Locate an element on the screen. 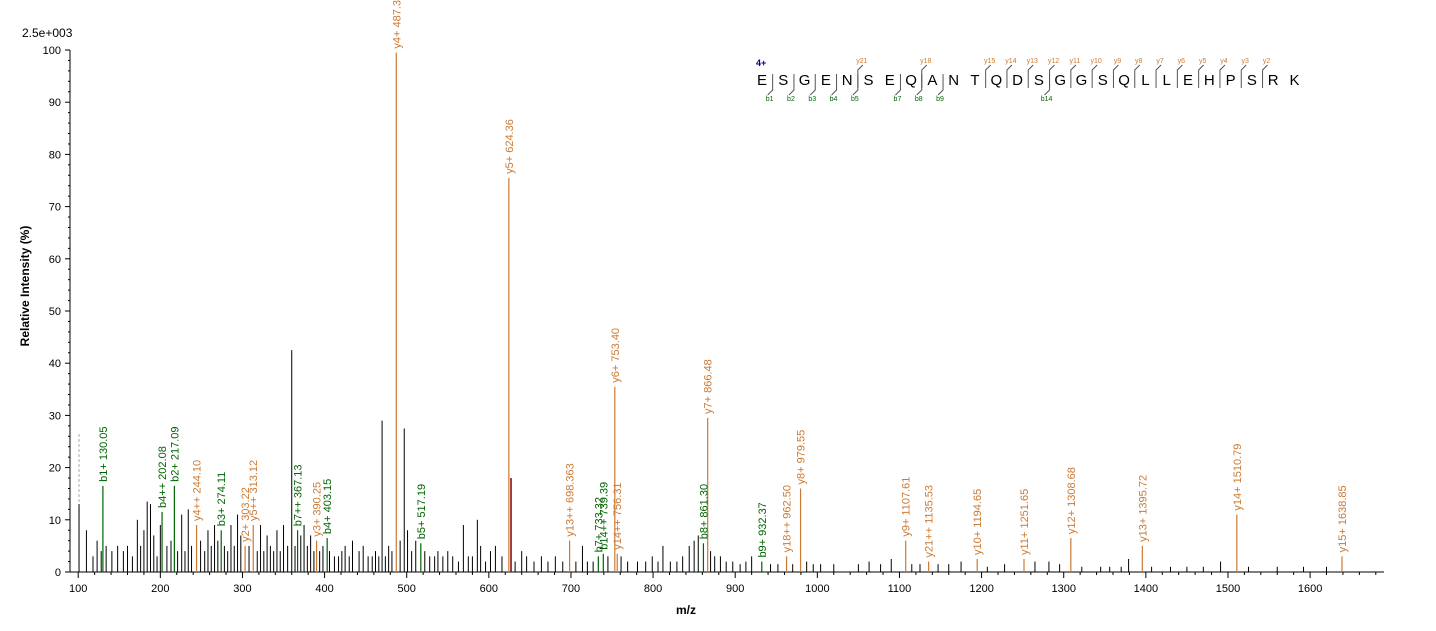 The height and width of the screenshot is (631, 1436). y-ion-label: y4++ 244.10 is located at coordinates (198, 490).